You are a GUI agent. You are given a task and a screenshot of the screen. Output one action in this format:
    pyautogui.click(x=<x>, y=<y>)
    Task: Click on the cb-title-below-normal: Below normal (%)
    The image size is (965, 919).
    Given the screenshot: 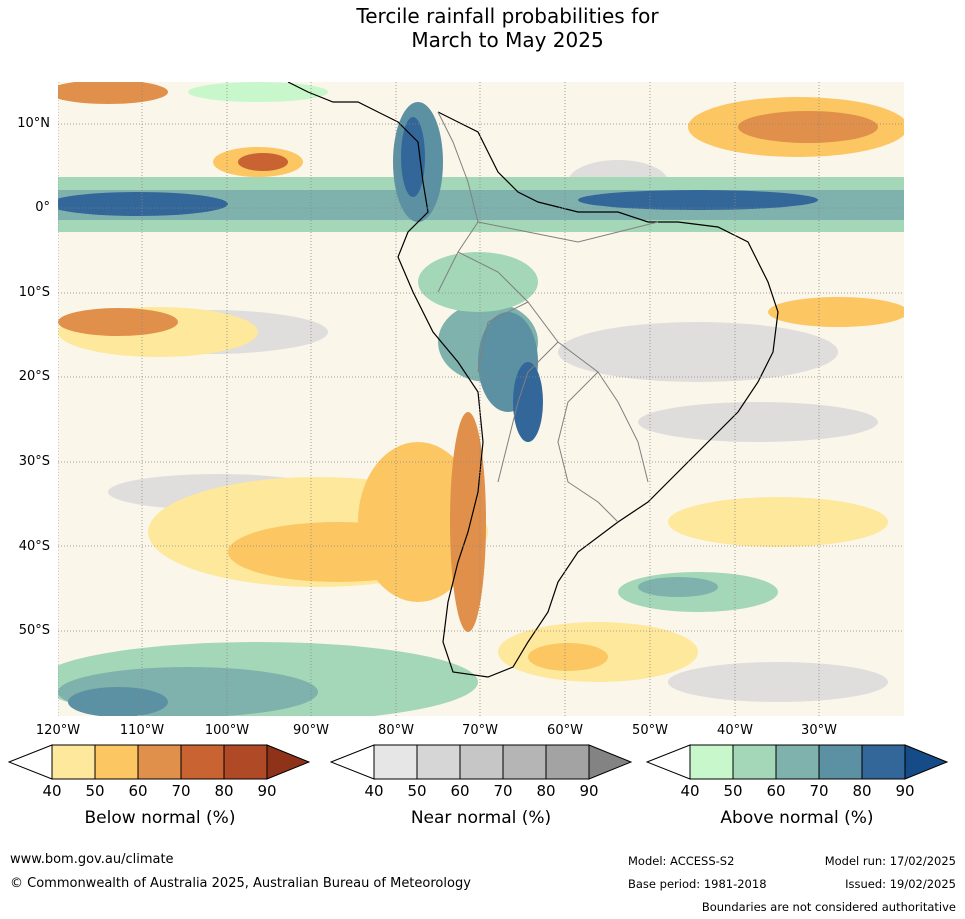 What is the action you would take?
    pyautogui.click(x=160, y=818)
    